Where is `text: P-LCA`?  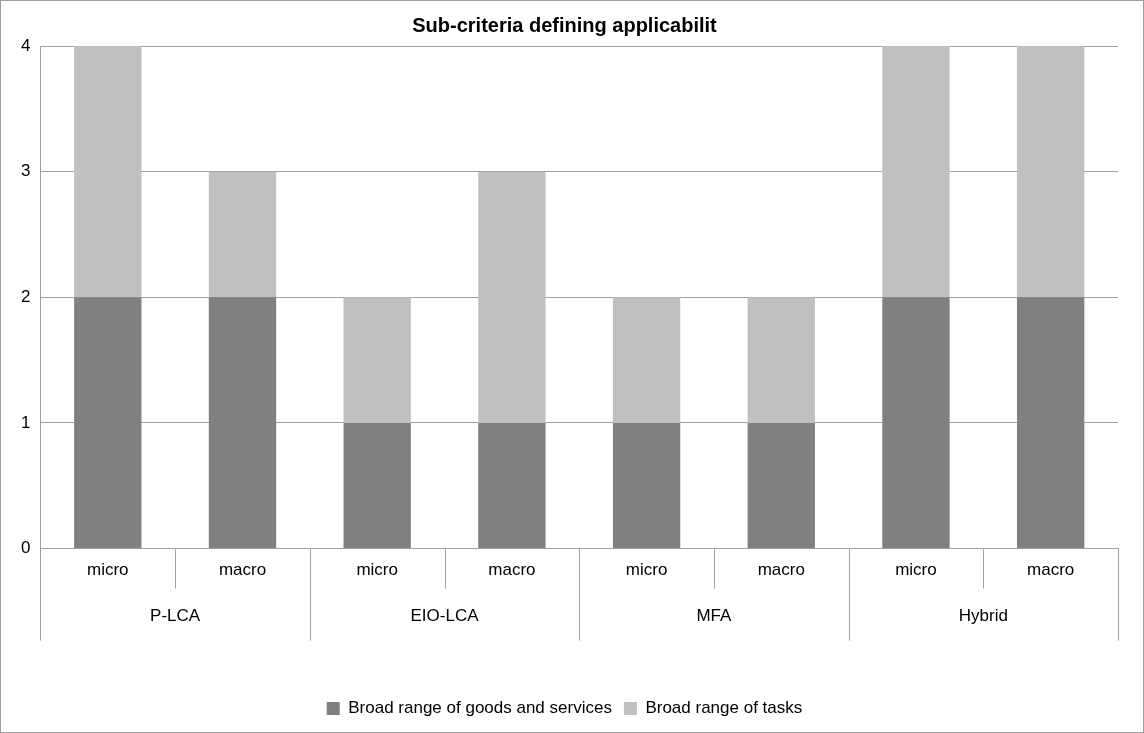
text: P-LCA is located at coordinates (175, 616).